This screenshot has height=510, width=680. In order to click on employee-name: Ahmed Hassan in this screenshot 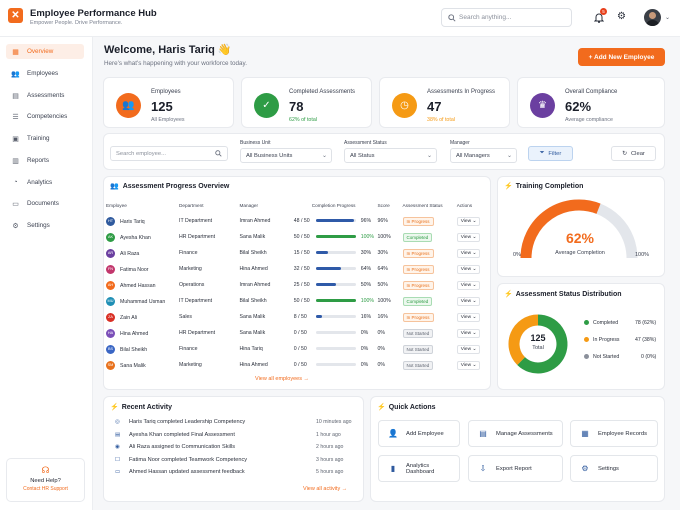, I will do `click(138, 285)`.